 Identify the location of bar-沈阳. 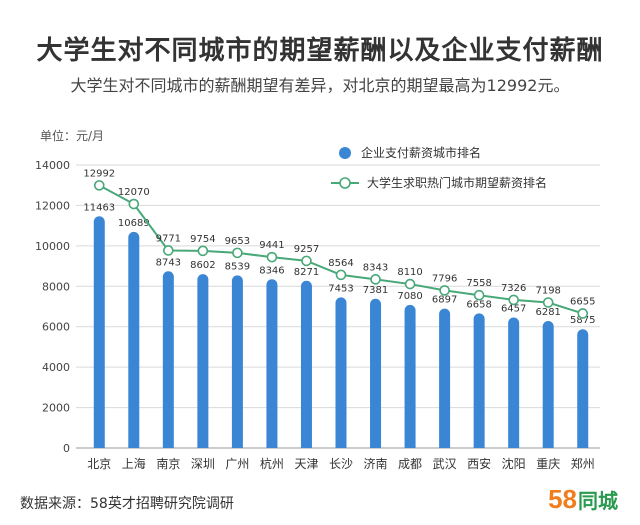
(514, 382).